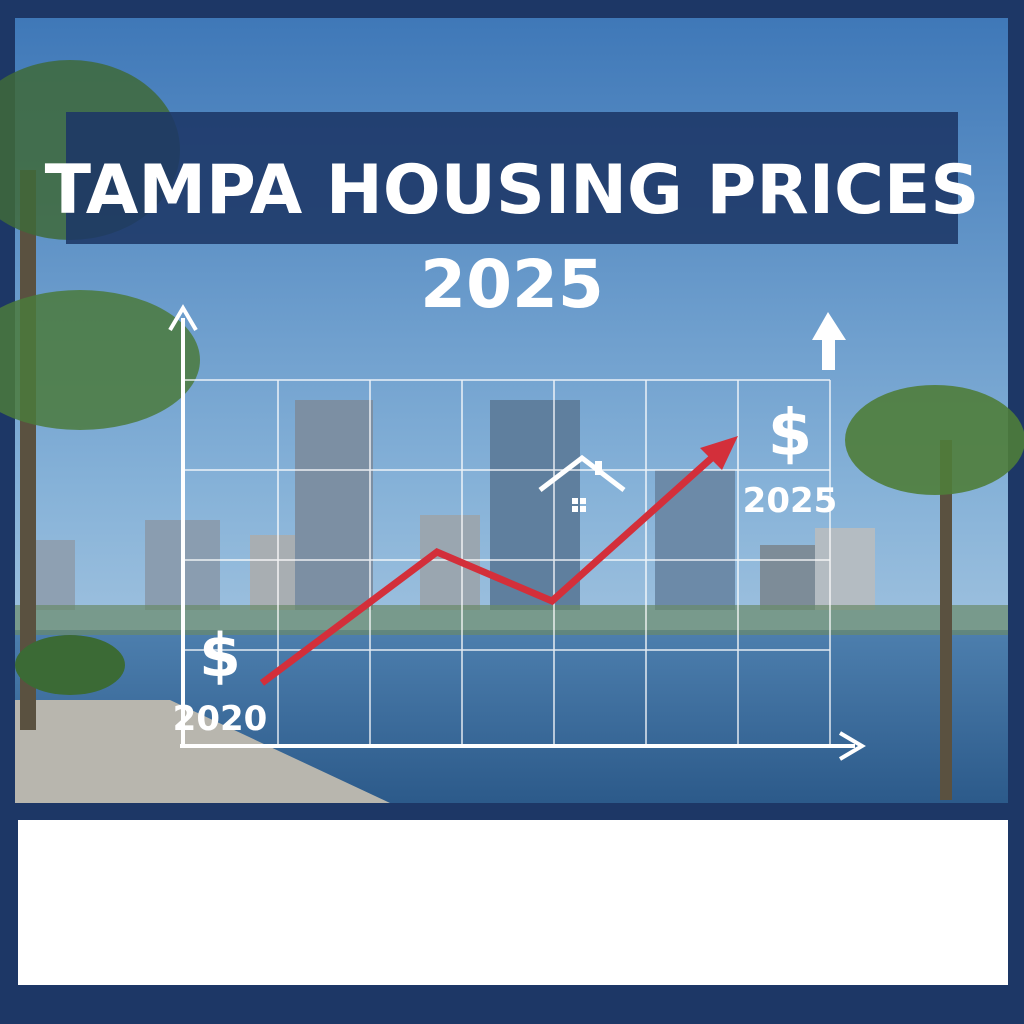  Describe the element at coordinates (829, 341) in the screenshot. I see `up-arrow-icon` at that location.